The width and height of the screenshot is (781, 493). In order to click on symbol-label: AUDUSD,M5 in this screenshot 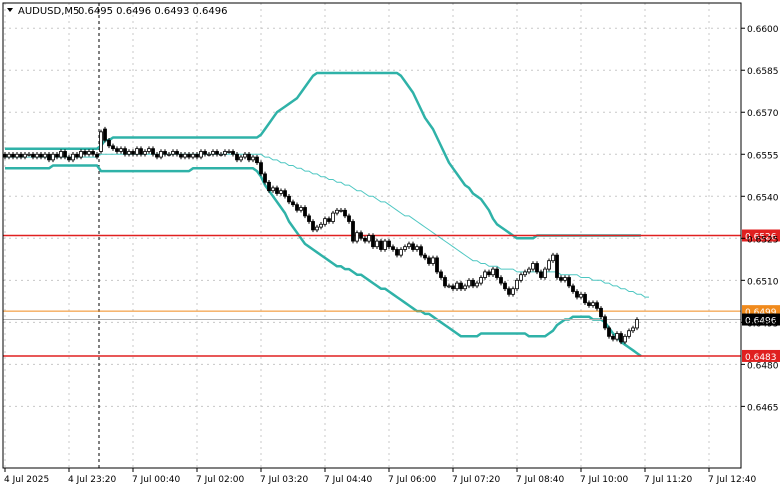, I will do `click(48, 11)`.